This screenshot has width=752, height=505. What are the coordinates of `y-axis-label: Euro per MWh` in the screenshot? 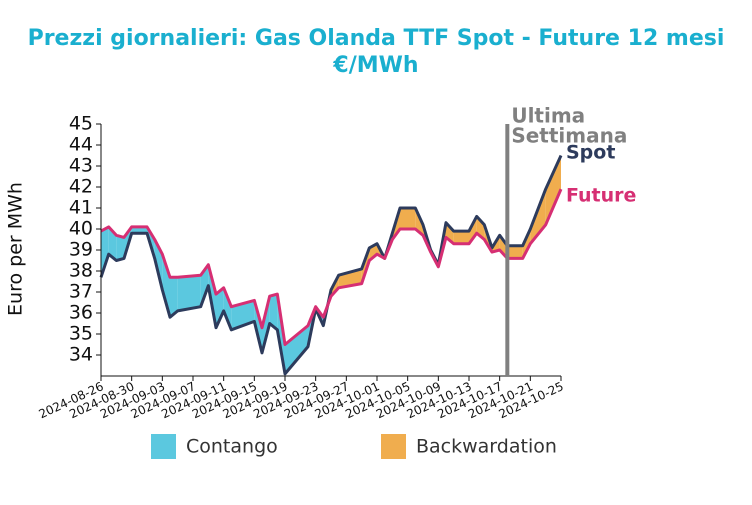 It's located at (16, 249).